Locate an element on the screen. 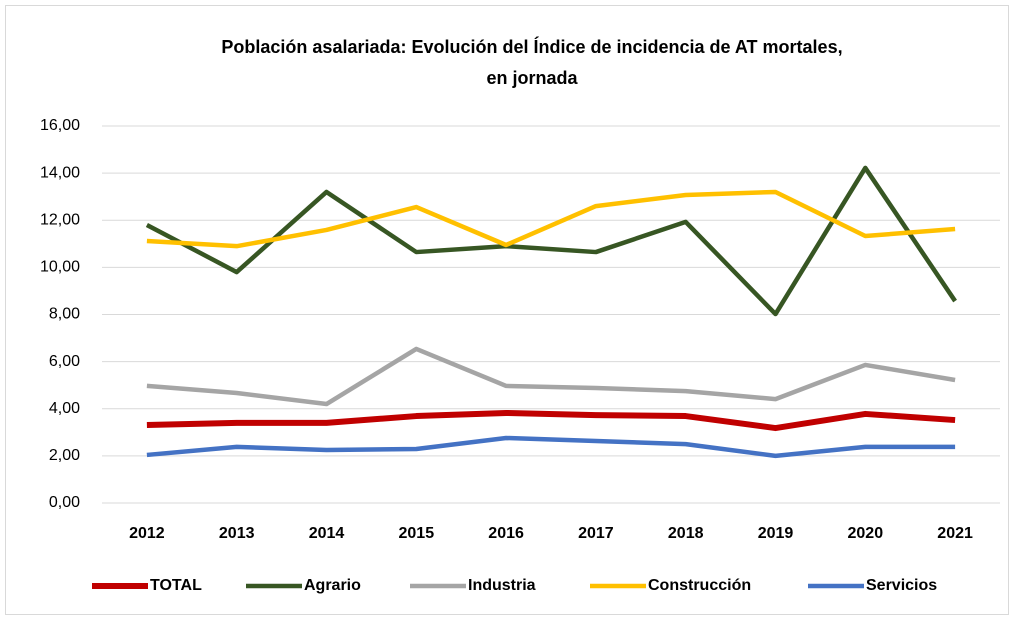 This screenshot has width=1015, height=621. y-tick-label: 10,00 is located at coordinates (60, 267).